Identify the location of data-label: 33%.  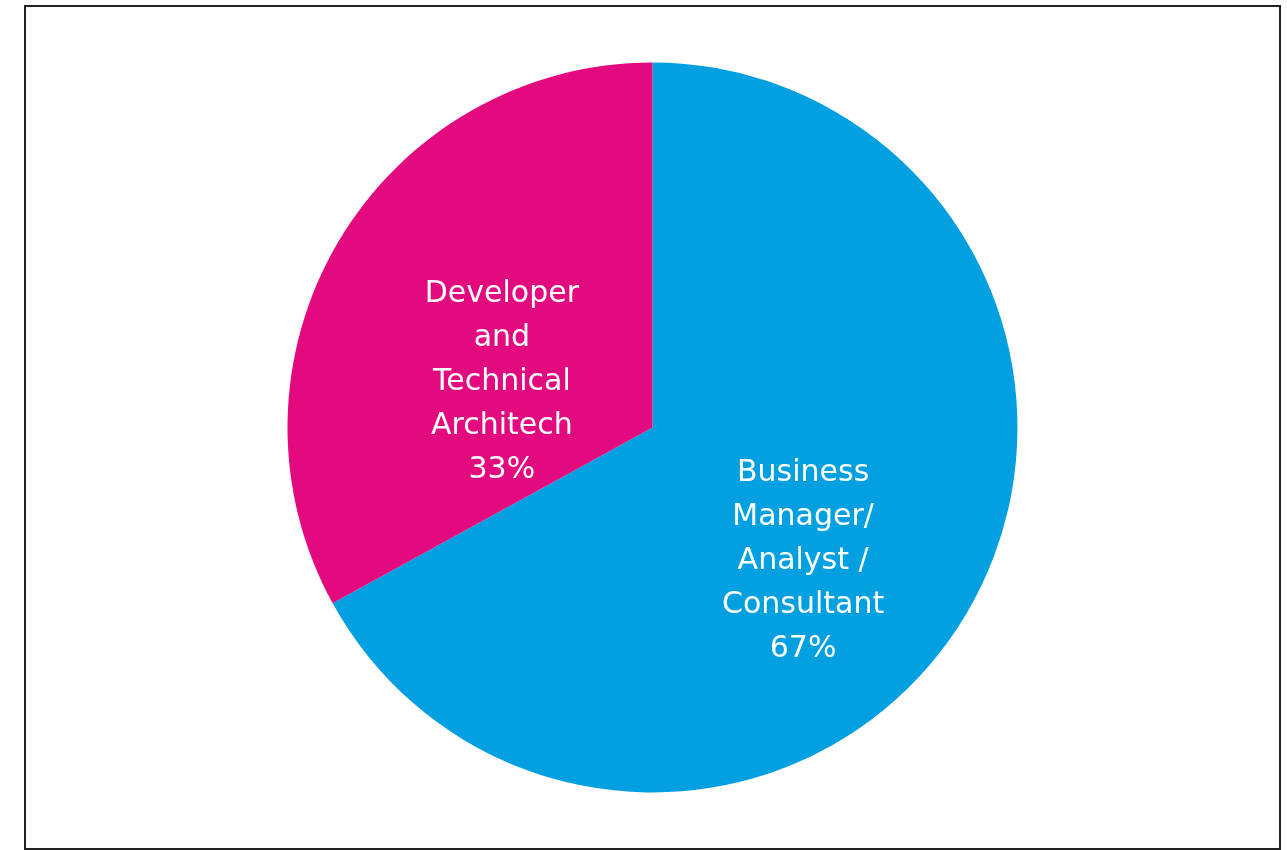
(502, 468).